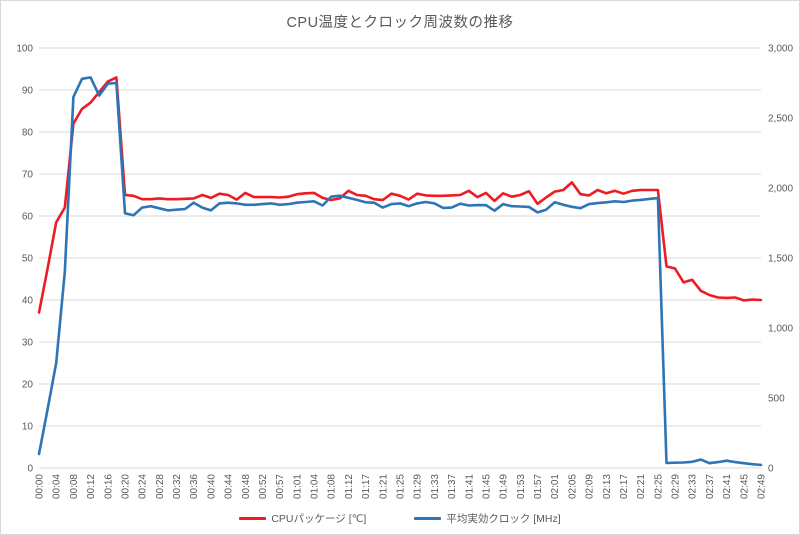 The width and height of the screenshot is (800, 535). What do you see at coordinates (28, 427) in the screenshot?
I see `left-axis-tick: 10` at bounding box center [28, 427].